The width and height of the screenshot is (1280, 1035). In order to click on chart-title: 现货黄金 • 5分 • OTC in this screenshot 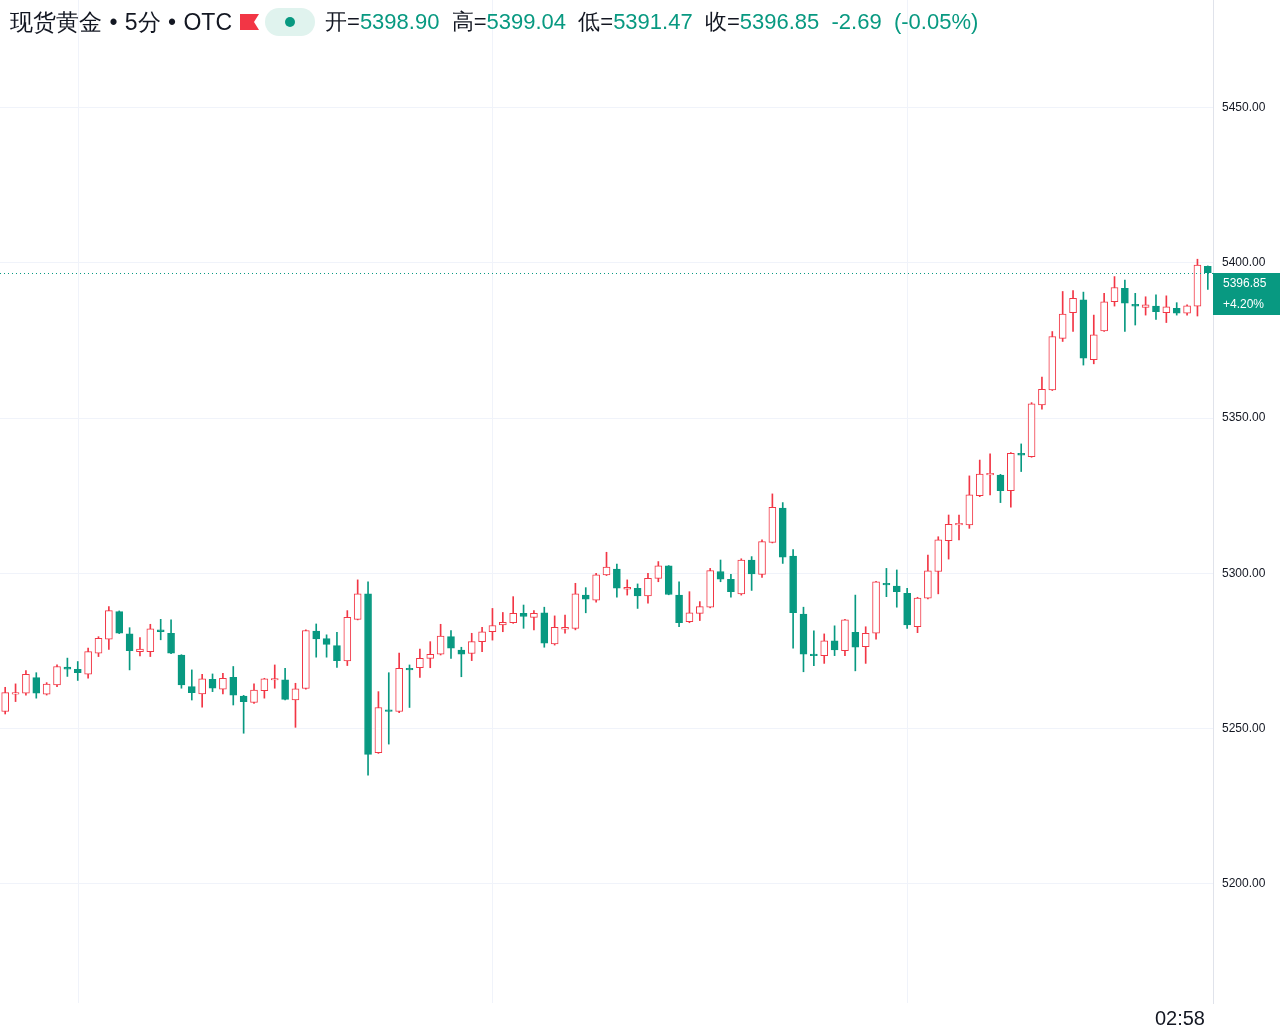, I will do `click(121, 22)`.